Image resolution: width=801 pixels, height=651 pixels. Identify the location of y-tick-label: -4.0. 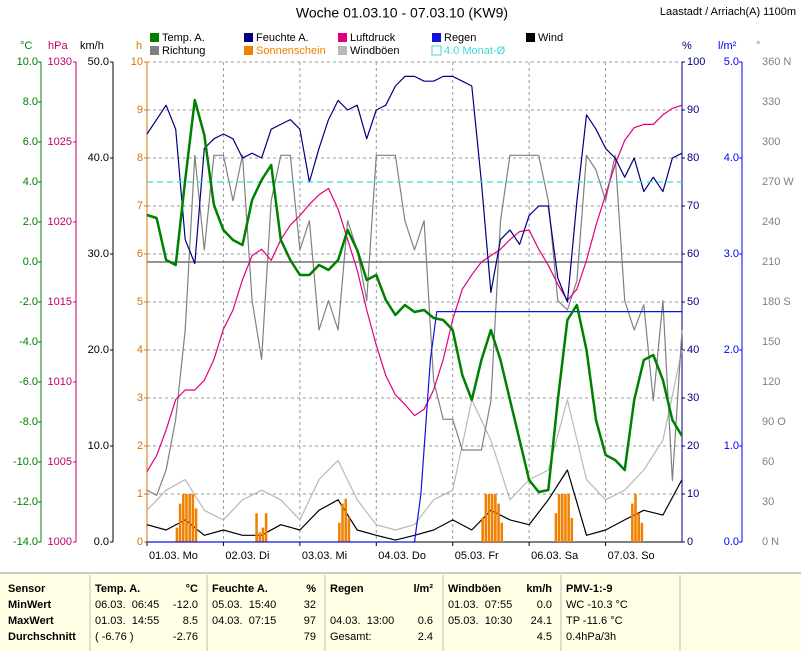
(28, 342).